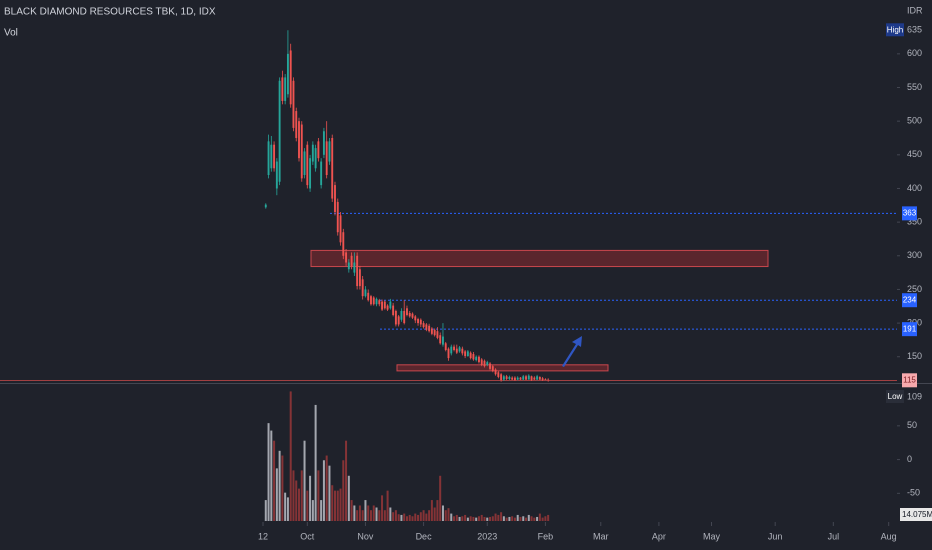 The height and width of the screenshot is (550, 932). I want to click on last-price-box, so click(909, 380).